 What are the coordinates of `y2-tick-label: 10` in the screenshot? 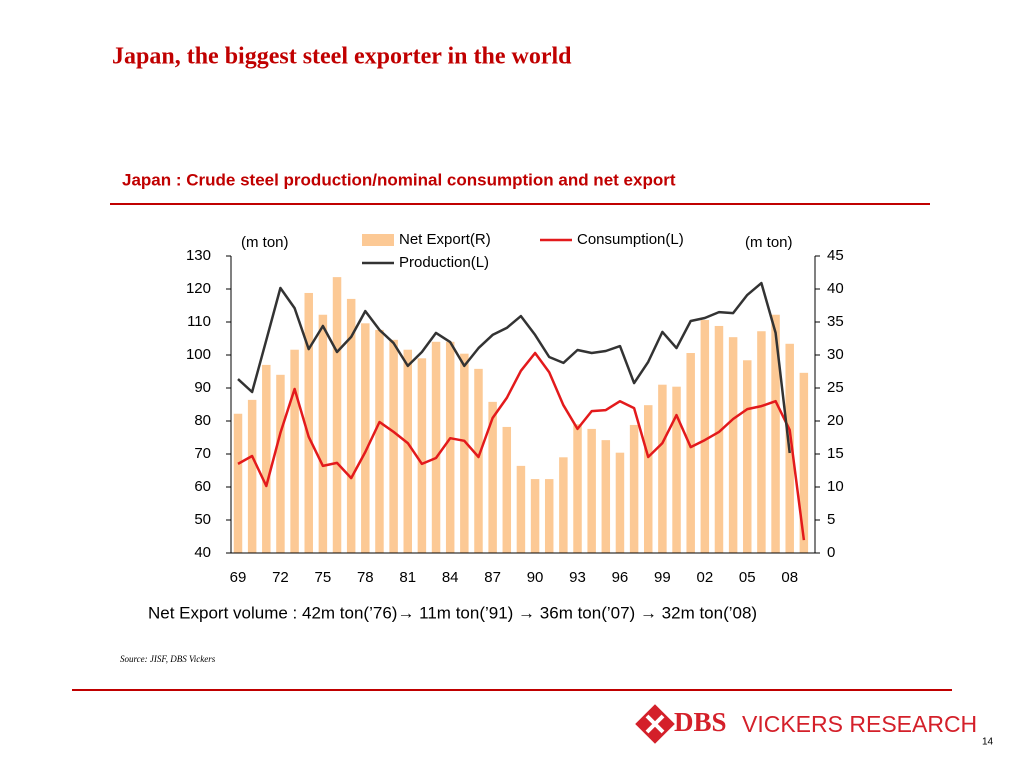 It's located at (835, 486).